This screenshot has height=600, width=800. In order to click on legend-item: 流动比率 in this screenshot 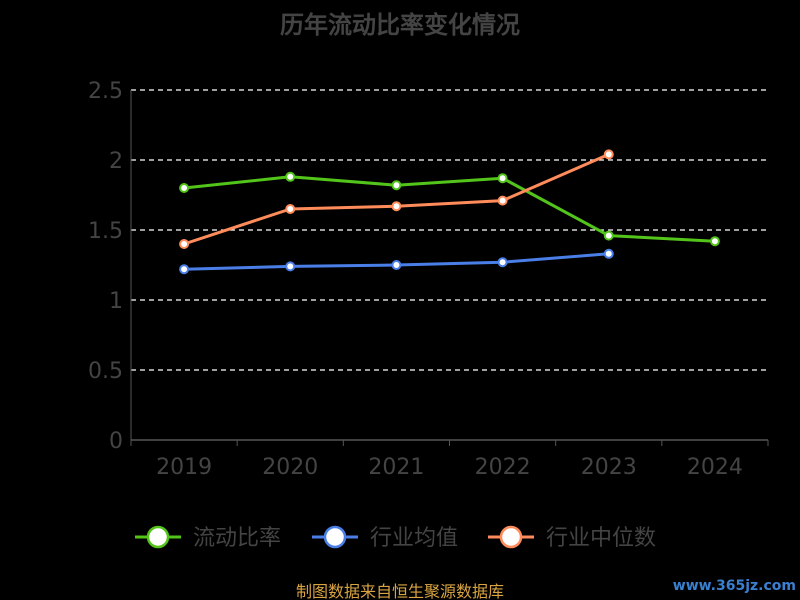, I will do `click(208, 538)`.